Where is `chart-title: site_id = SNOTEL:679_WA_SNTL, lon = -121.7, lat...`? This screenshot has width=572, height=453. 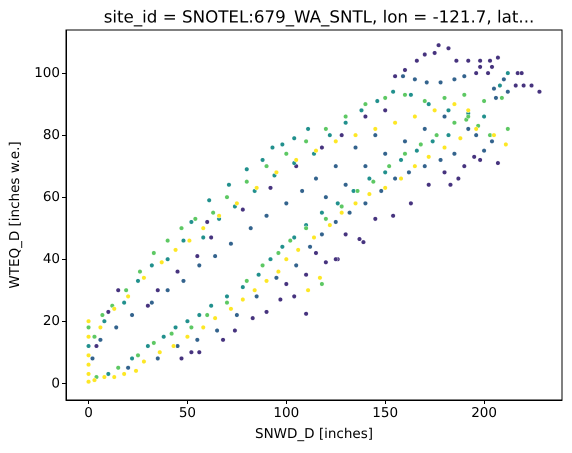 chart-title: site_id = SNOTEL:679_WA_SNTL, lon = -121.7, lat... is located at coordinates (319, 16).